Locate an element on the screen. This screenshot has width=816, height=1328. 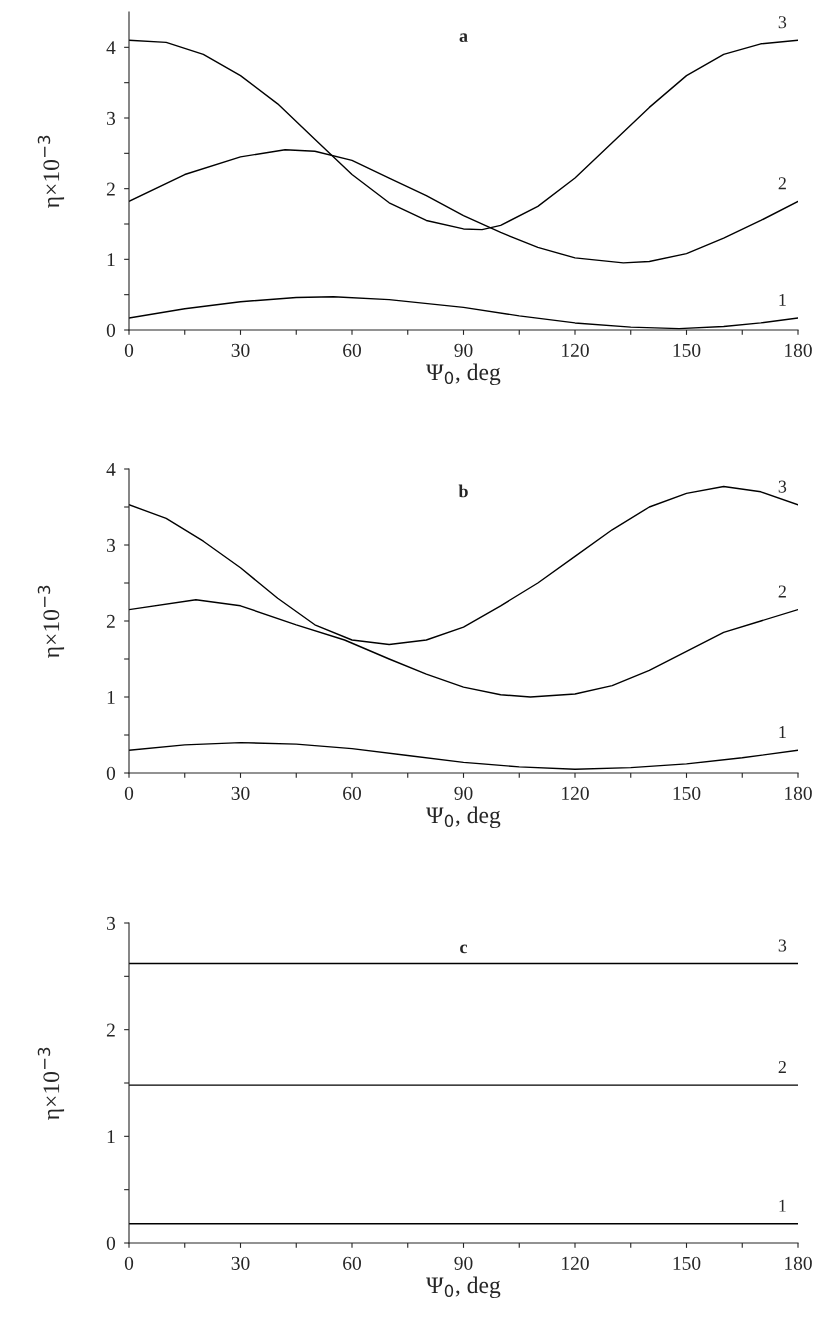
text: b is located at coordinates (463, 491).